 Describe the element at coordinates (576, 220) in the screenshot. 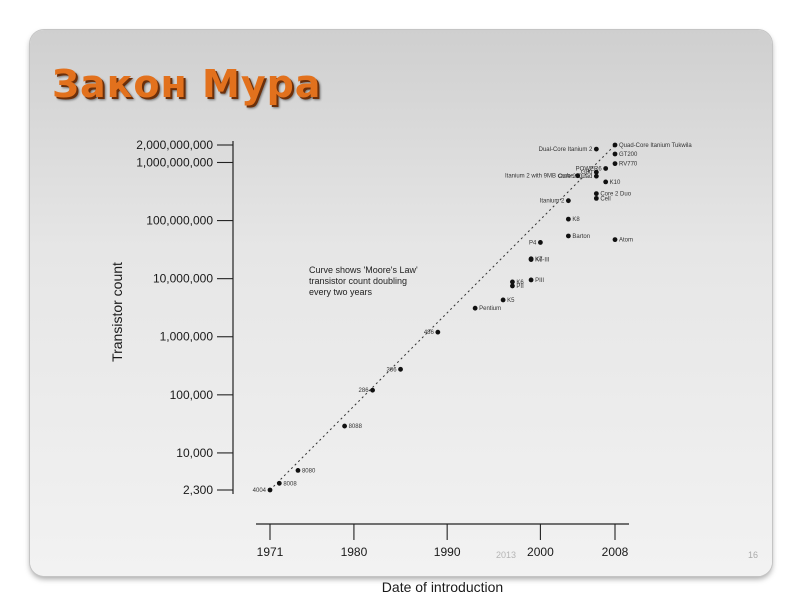

I see `data-point-label: K8` at that location.